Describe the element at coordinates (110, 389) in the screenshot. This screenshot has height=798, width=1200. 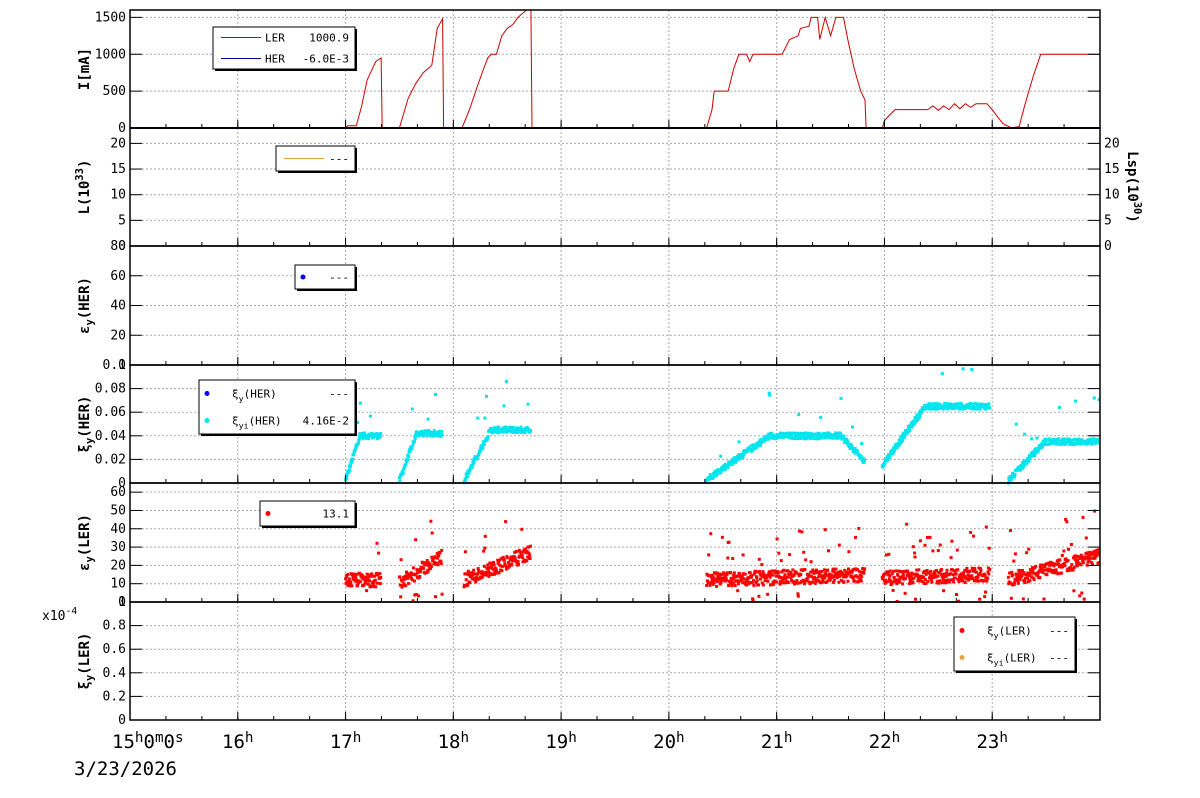
I see `y-tick-label: 0.08` at that location.